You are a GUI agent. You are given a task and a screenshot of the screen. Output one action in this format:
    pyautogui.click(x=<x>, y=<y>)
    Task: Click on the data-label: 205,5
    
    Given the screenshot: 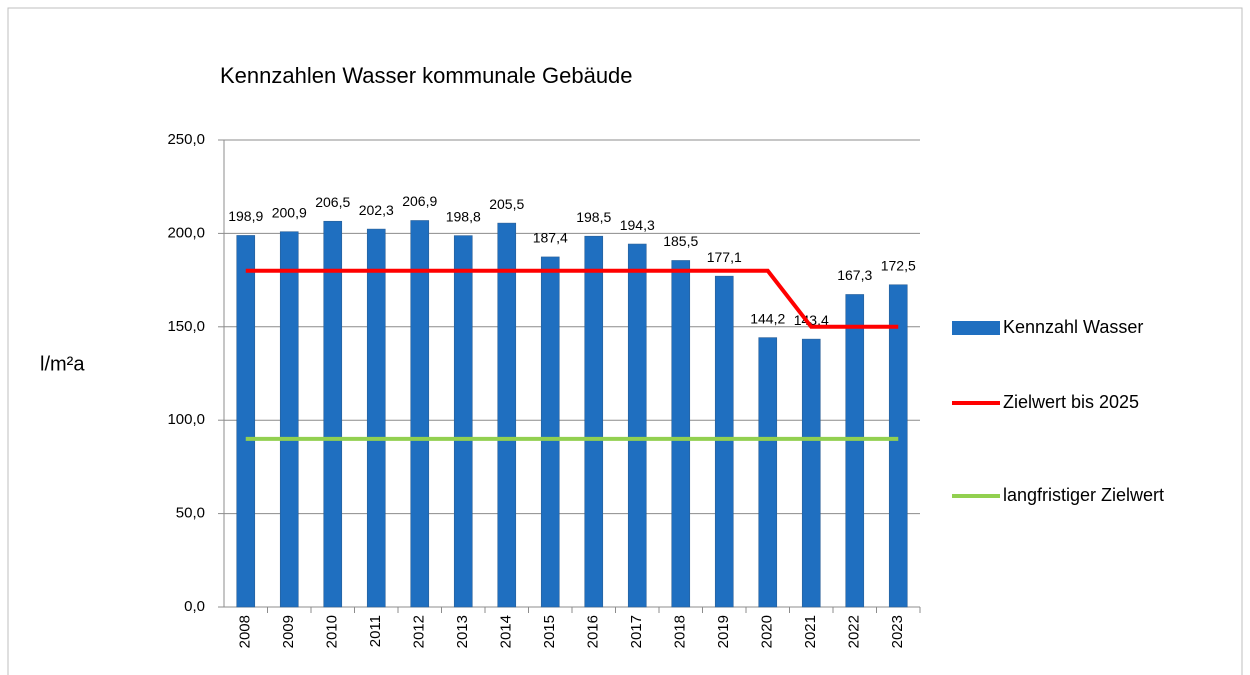 What is the action you would take?
    pyautogui.click(x=506, y=204)
    